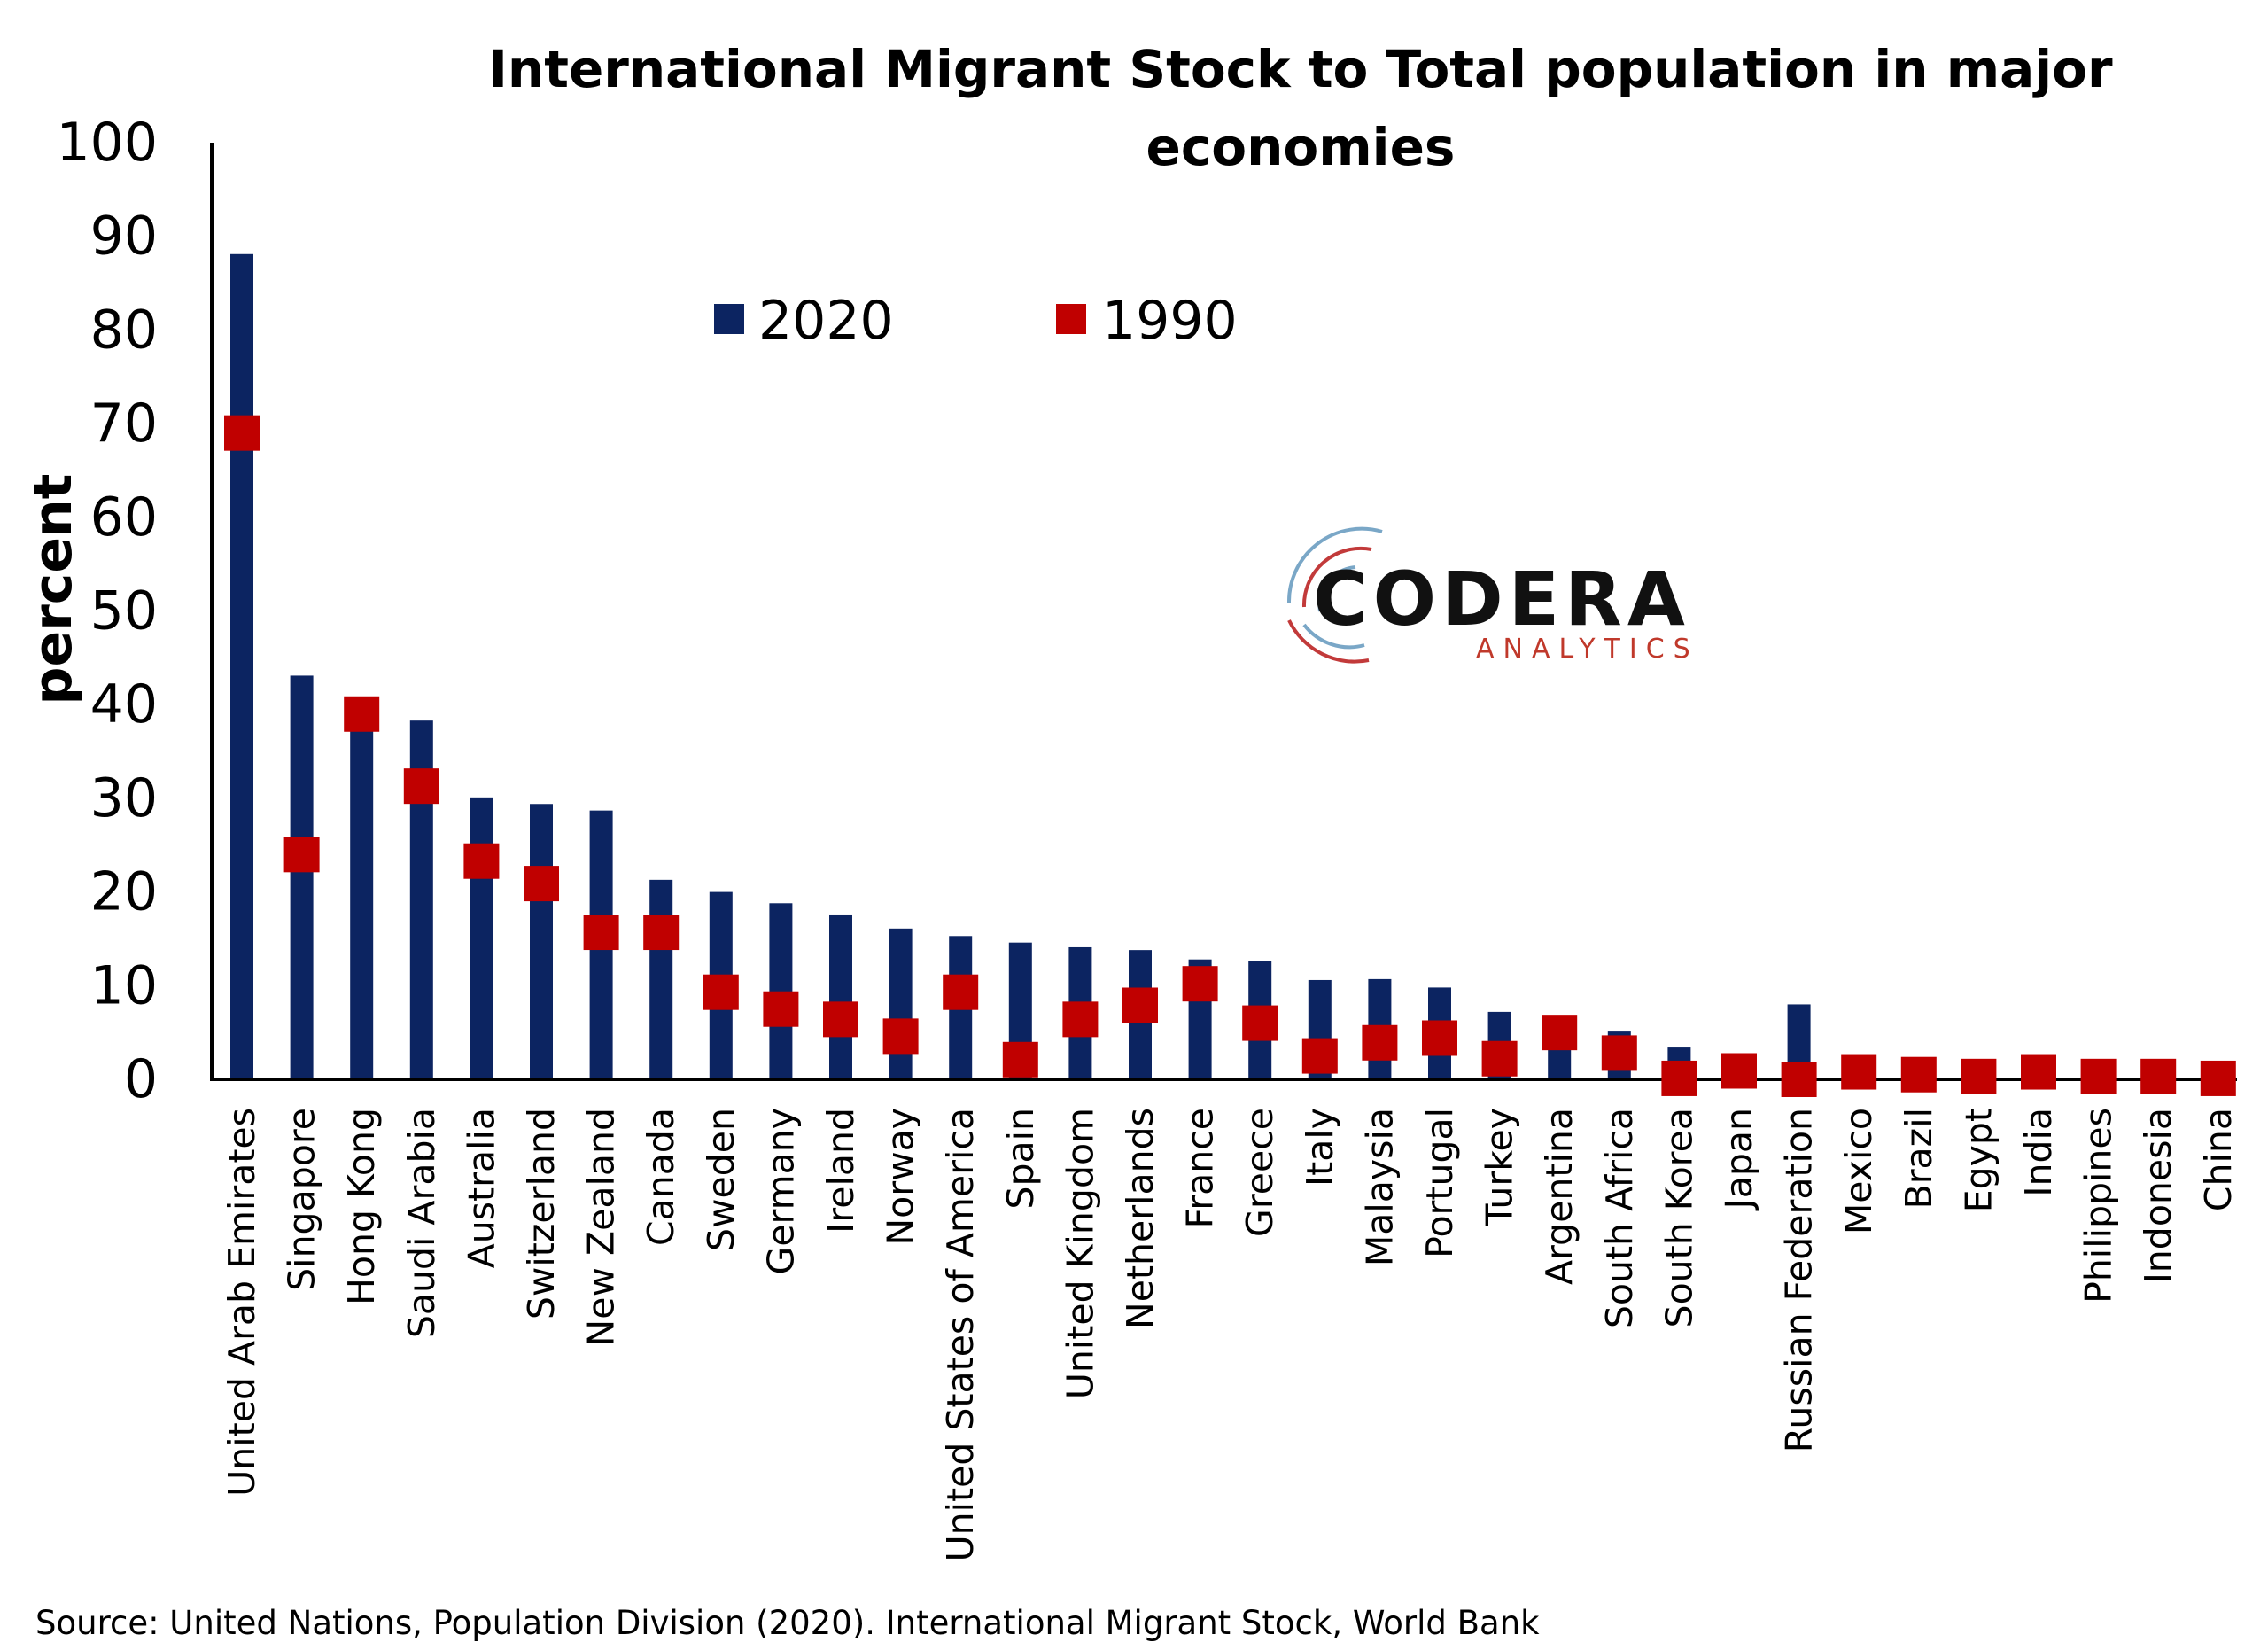 The height and width of the screenshot is (1650, 2268). Describe the element at coordinates (2158, 1195) in the screenshot. I see `x-tick-label: Indonesia` at that location.